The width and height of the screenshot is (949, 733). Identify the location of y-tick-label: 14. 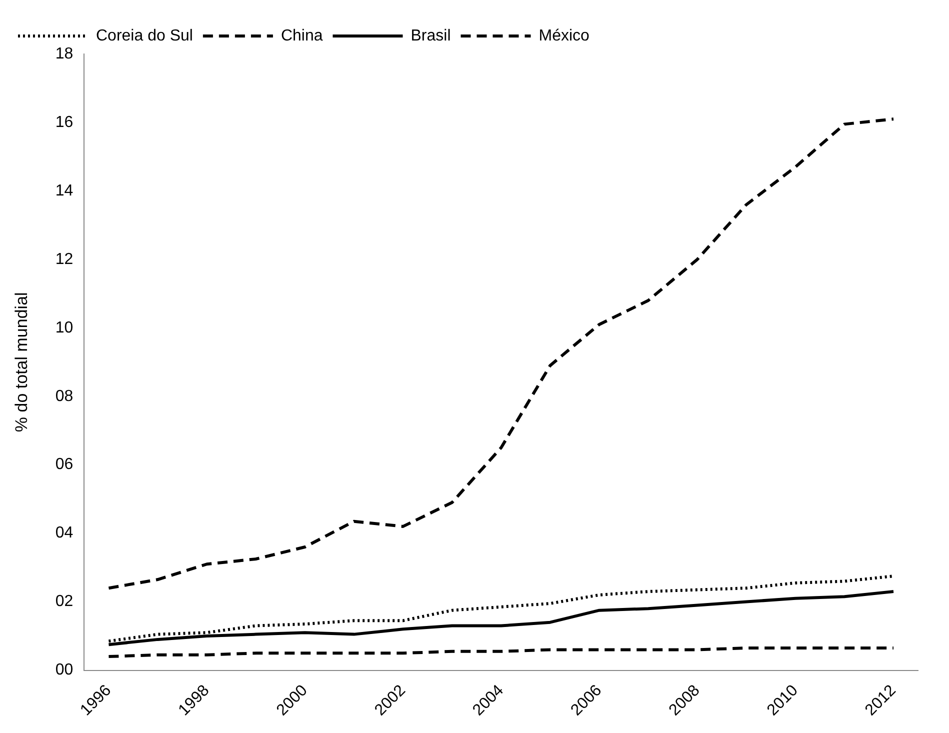
(64, 191).